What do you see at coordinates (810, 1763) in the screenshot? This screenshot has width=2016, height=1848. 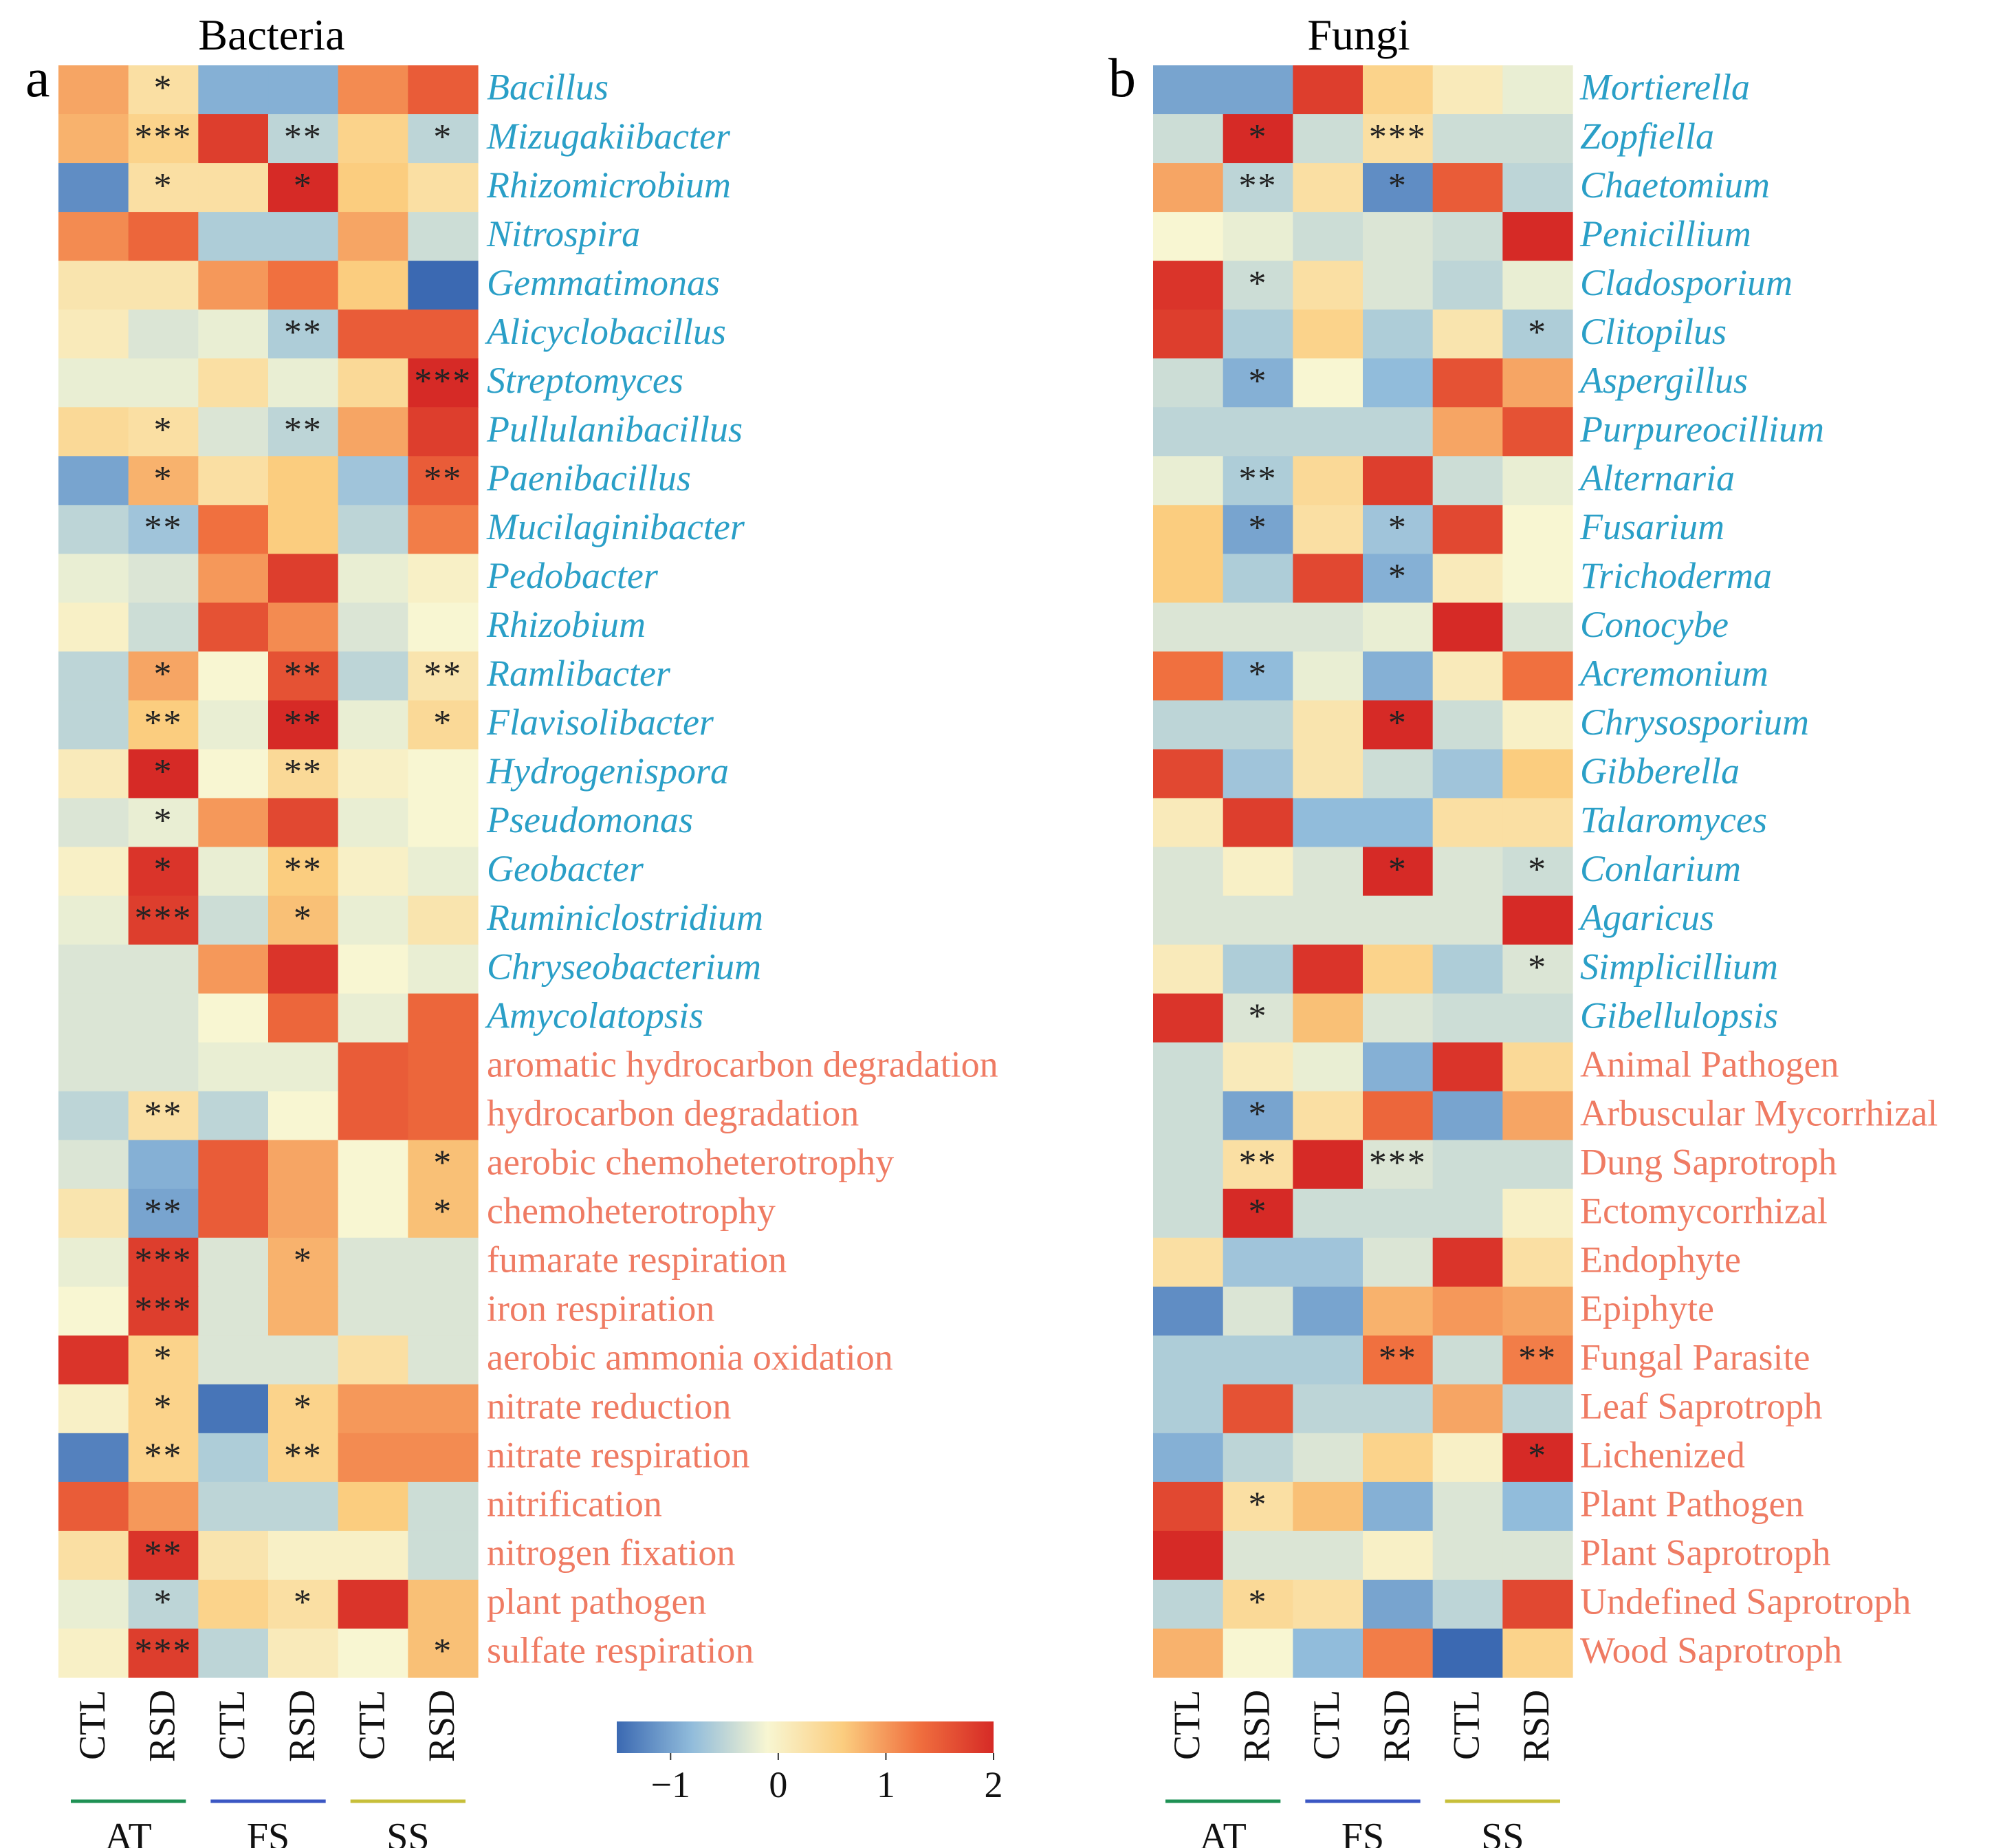 I see `colorbar: −1 0 1 2` at bounding box center [810, 1763].